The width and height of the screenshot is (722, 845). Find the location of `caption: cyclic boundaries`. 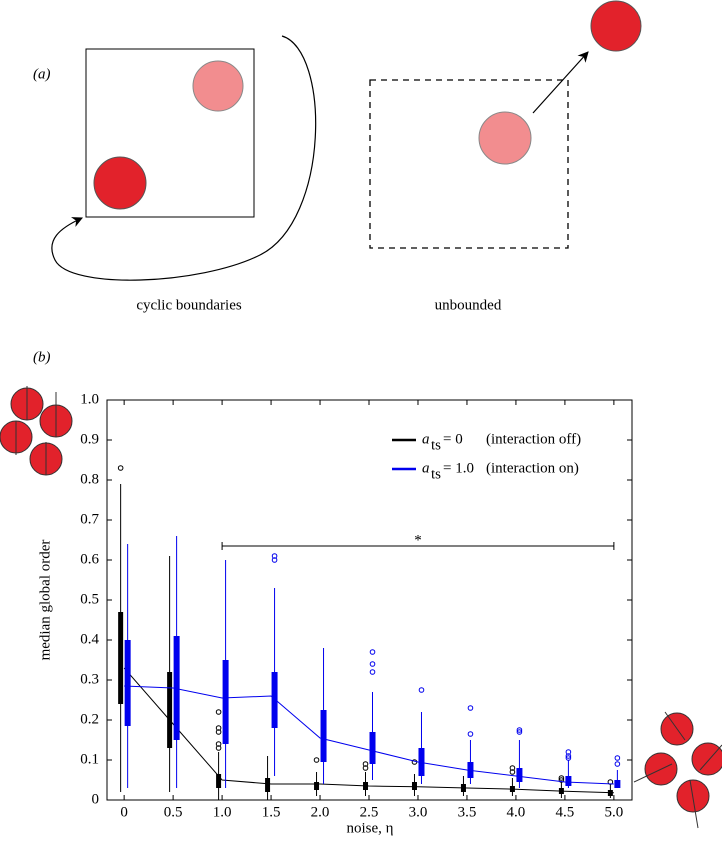

caption: cyclic boundaries is located at coordinates (189, 305).